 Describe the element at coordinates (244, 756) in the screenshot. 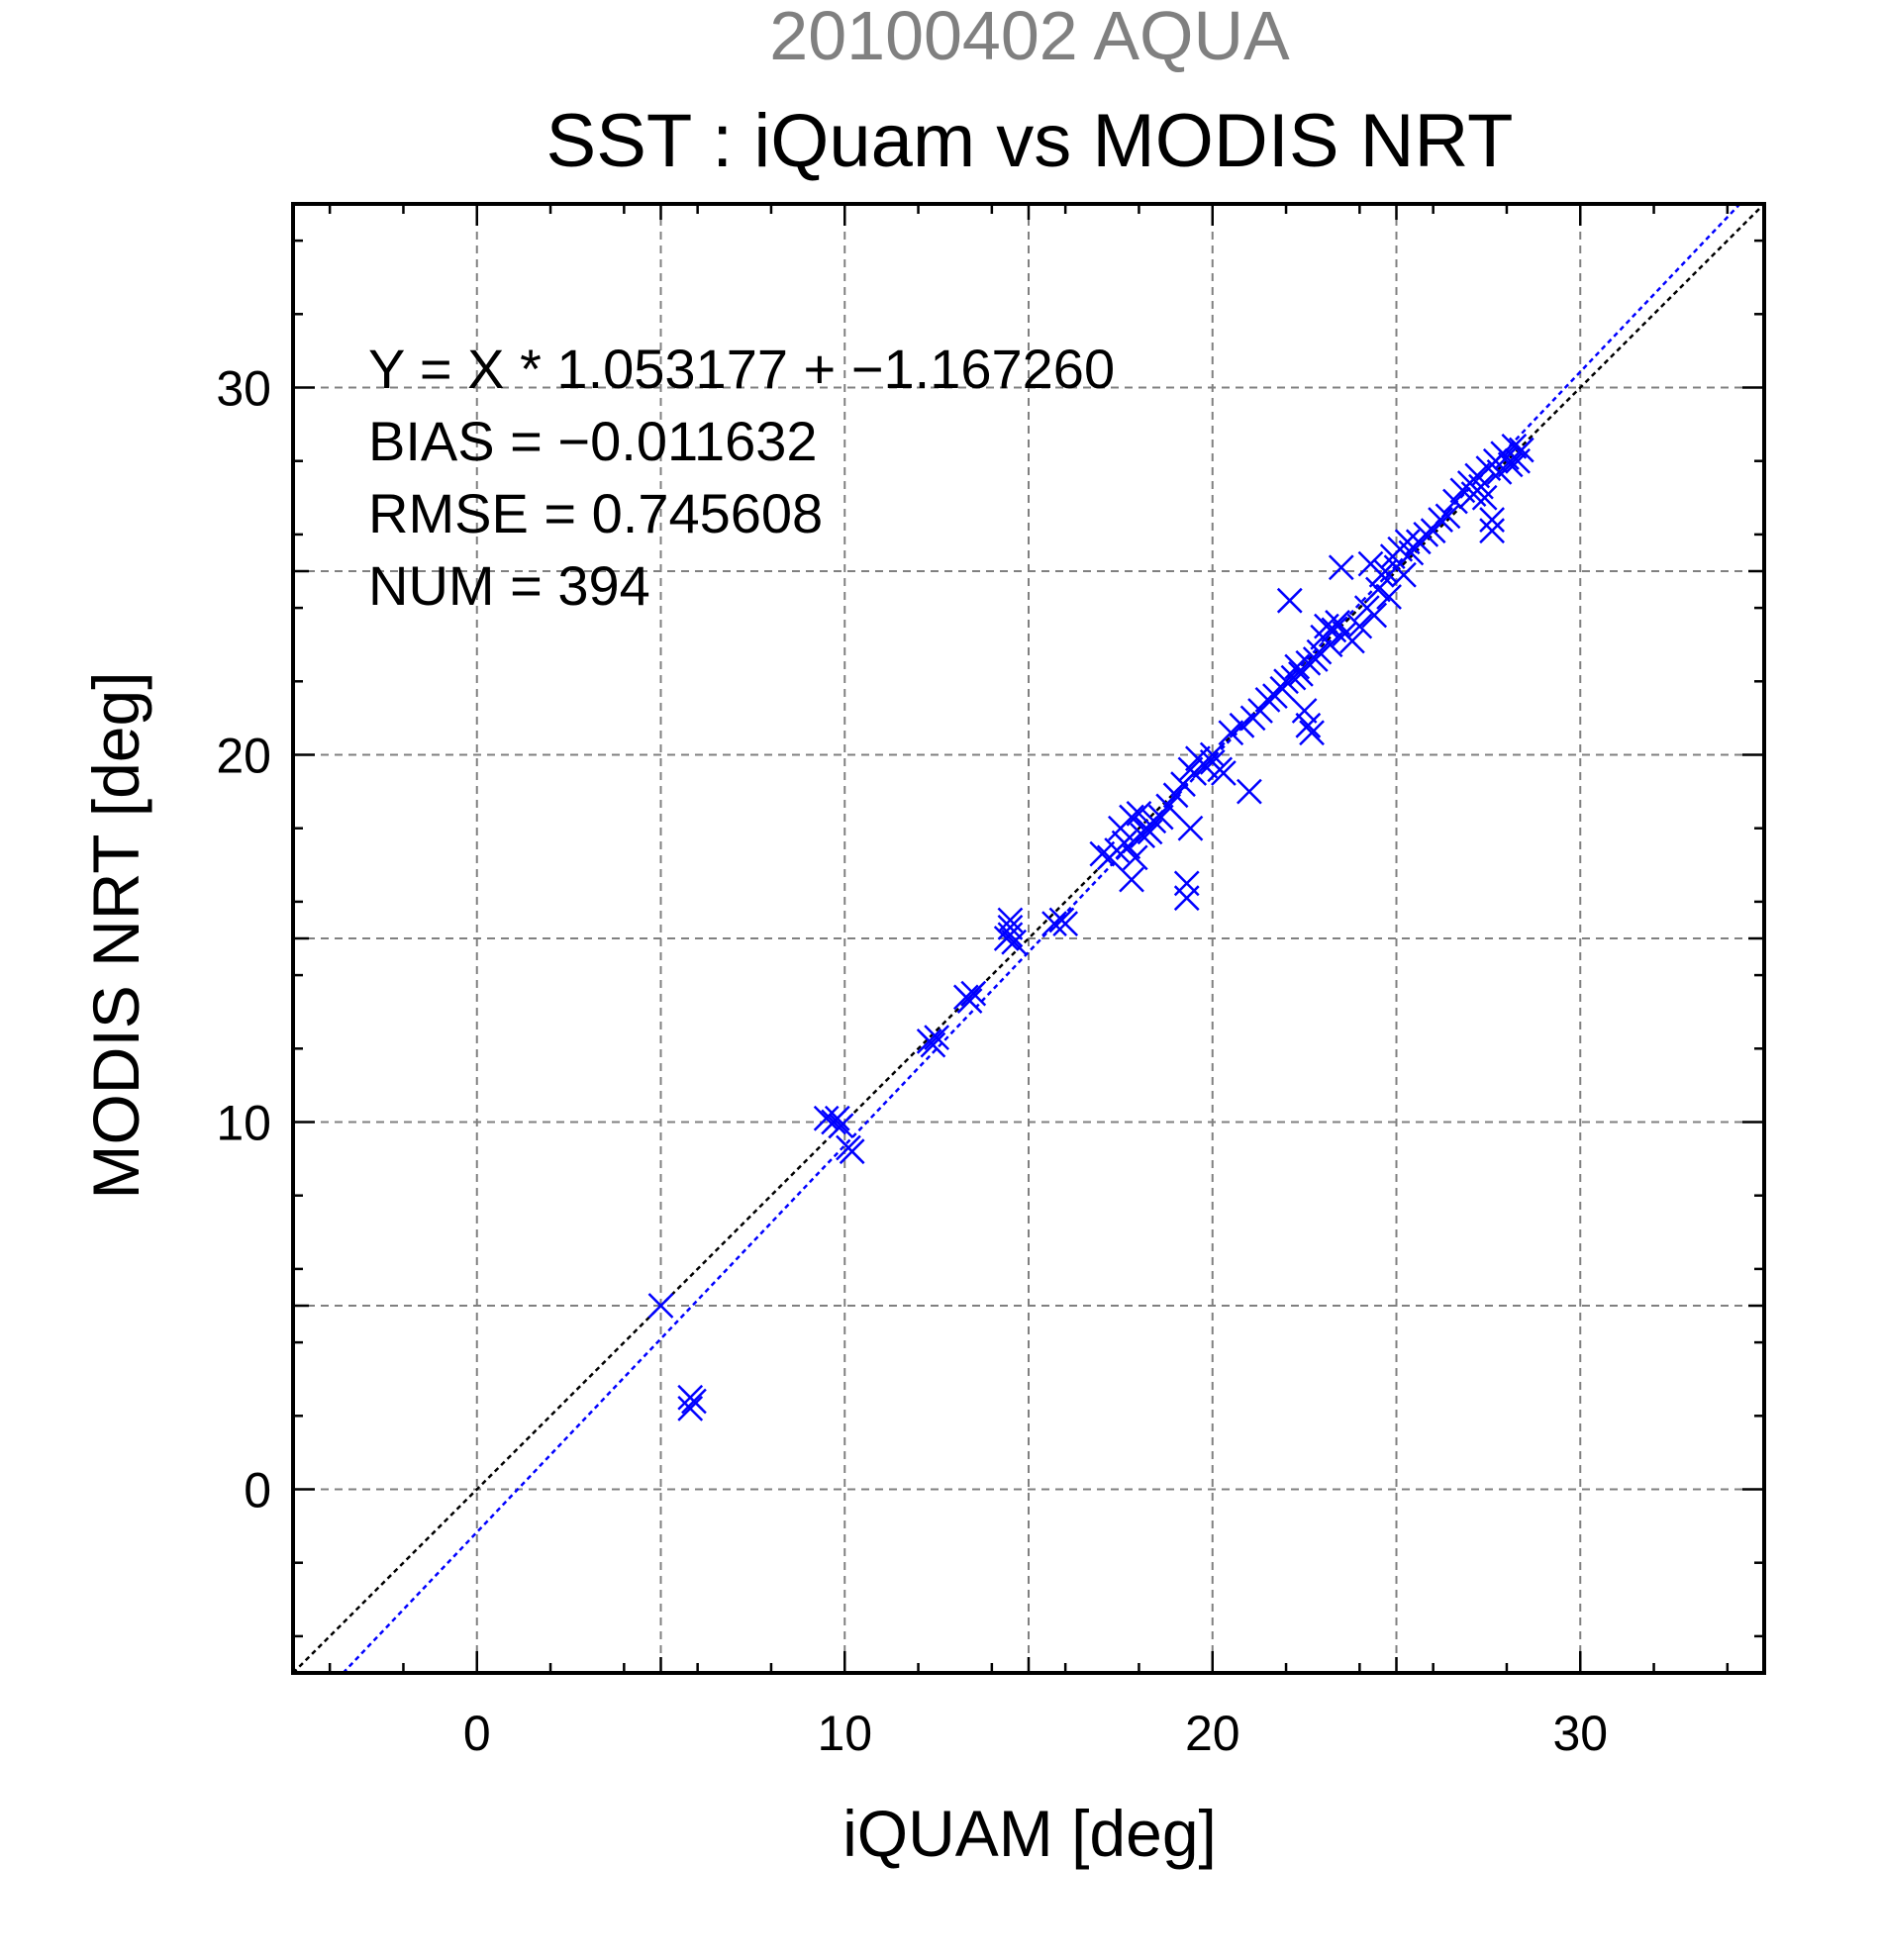

I see `y-tick-label: 20` at that location.